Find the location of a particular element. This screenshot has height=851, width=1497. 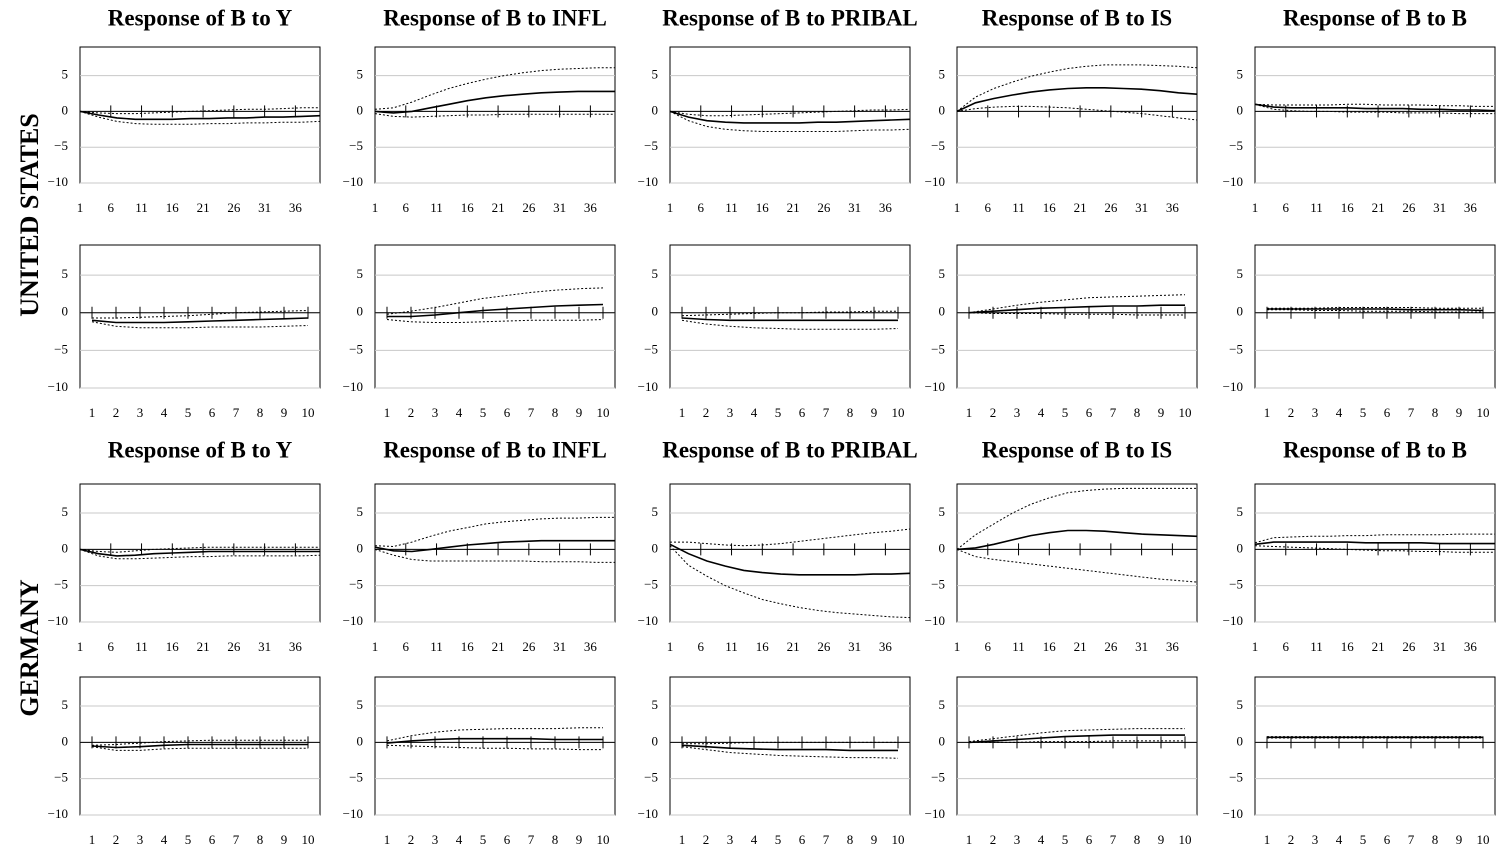

x-tick-label: 8 is located at coordinates (1435, 412).